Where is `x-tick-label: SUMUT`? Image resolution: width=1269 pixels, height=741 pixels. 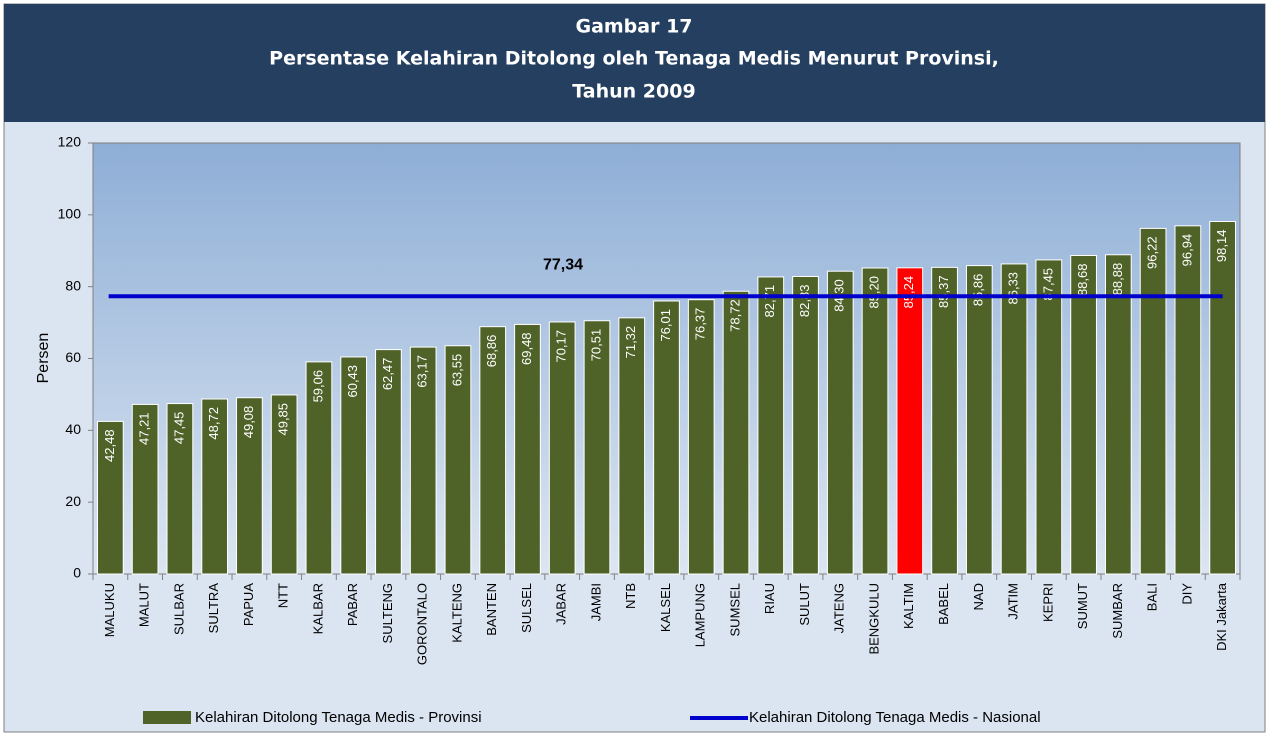
x-tick-label: SUMUT is located at coordinates (1082, 606).